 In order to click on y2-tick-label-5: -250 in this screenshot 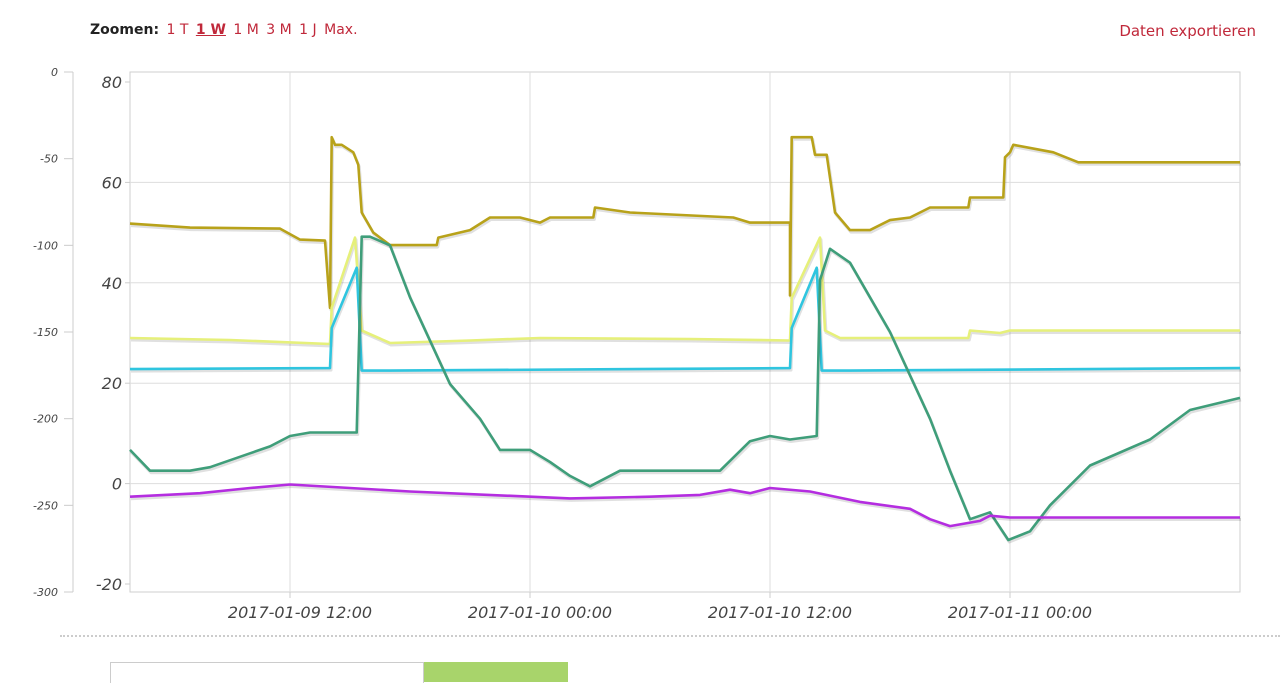, I will do `click(45, 505)`.